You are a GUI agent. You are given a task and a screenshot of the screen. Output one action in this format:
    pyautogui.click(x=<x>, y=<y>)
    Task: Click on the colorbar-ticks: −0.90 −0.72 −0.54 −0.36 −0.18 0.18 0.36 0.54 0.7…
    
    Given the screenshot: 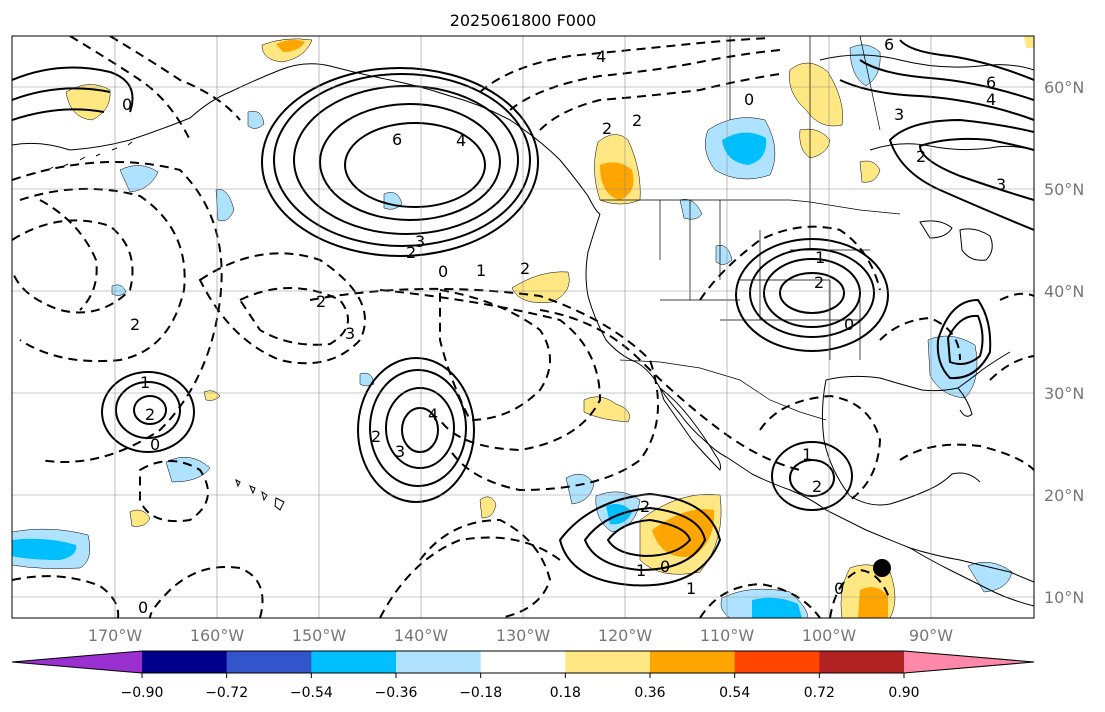 What is the action you would take?
    pyautogui.click(x=520, y=687)
    